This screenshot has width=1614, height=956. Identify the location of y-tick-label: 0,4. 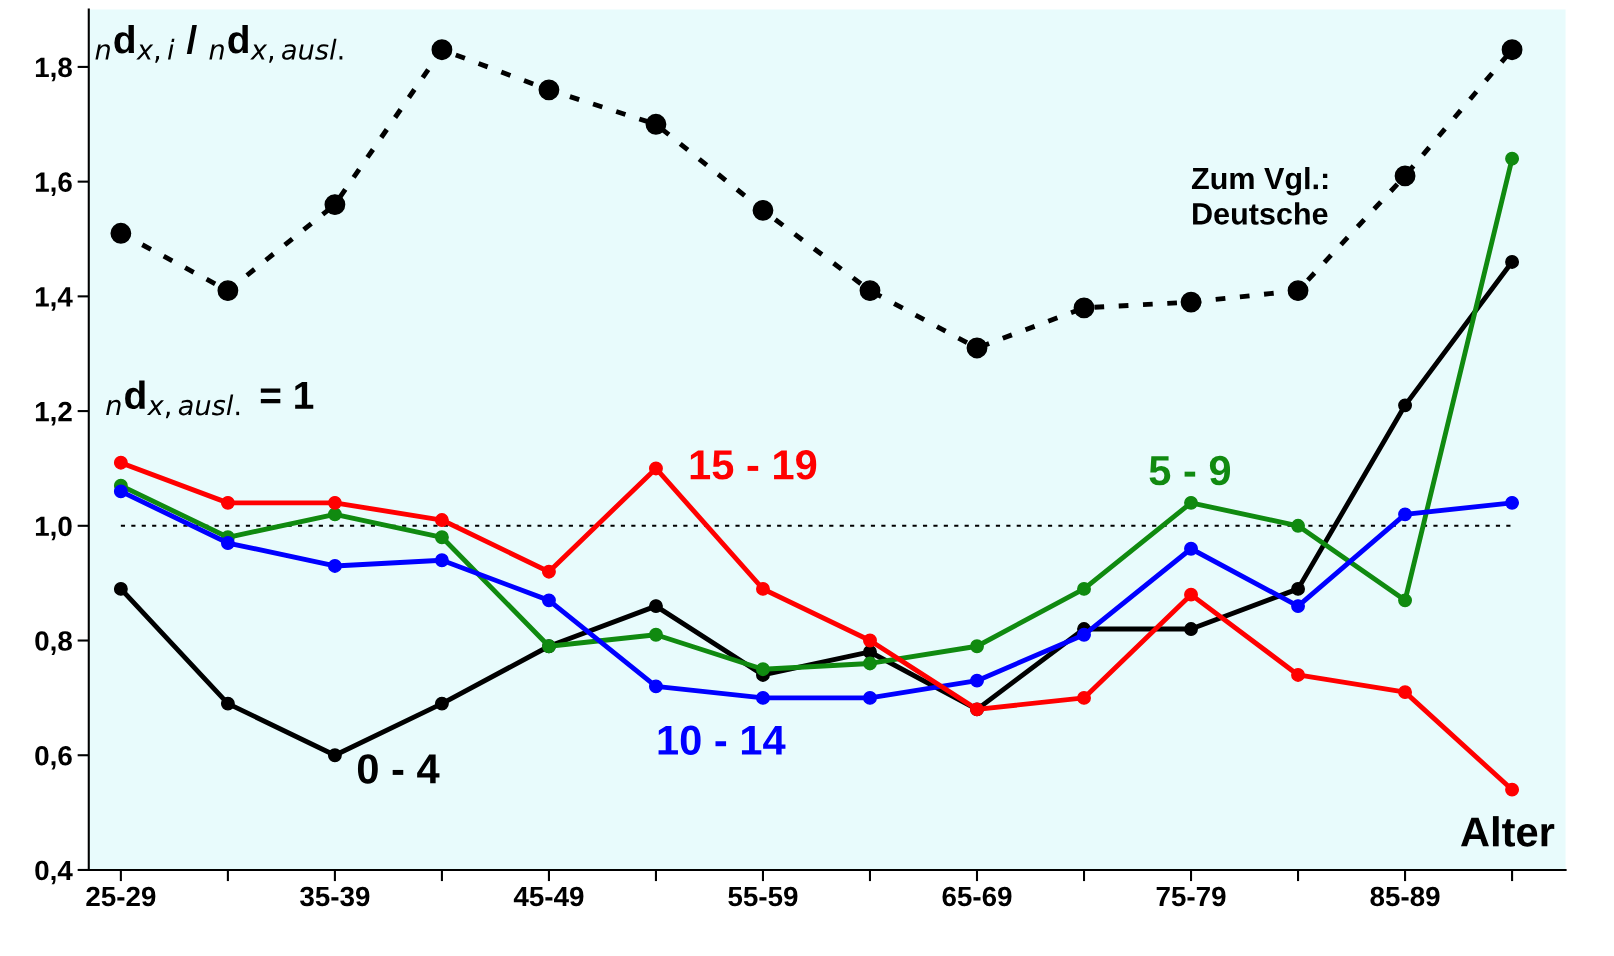
(54, 872).